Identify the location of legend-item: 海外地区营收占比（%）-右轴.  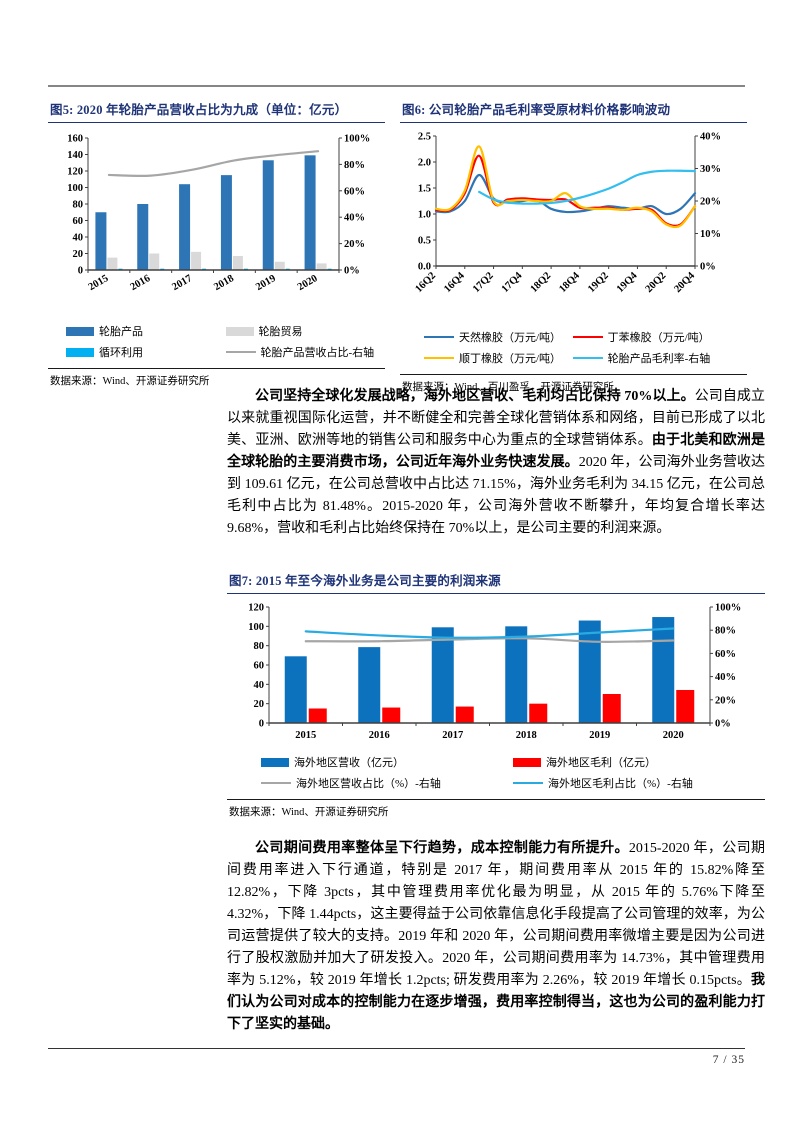
(387, 783).